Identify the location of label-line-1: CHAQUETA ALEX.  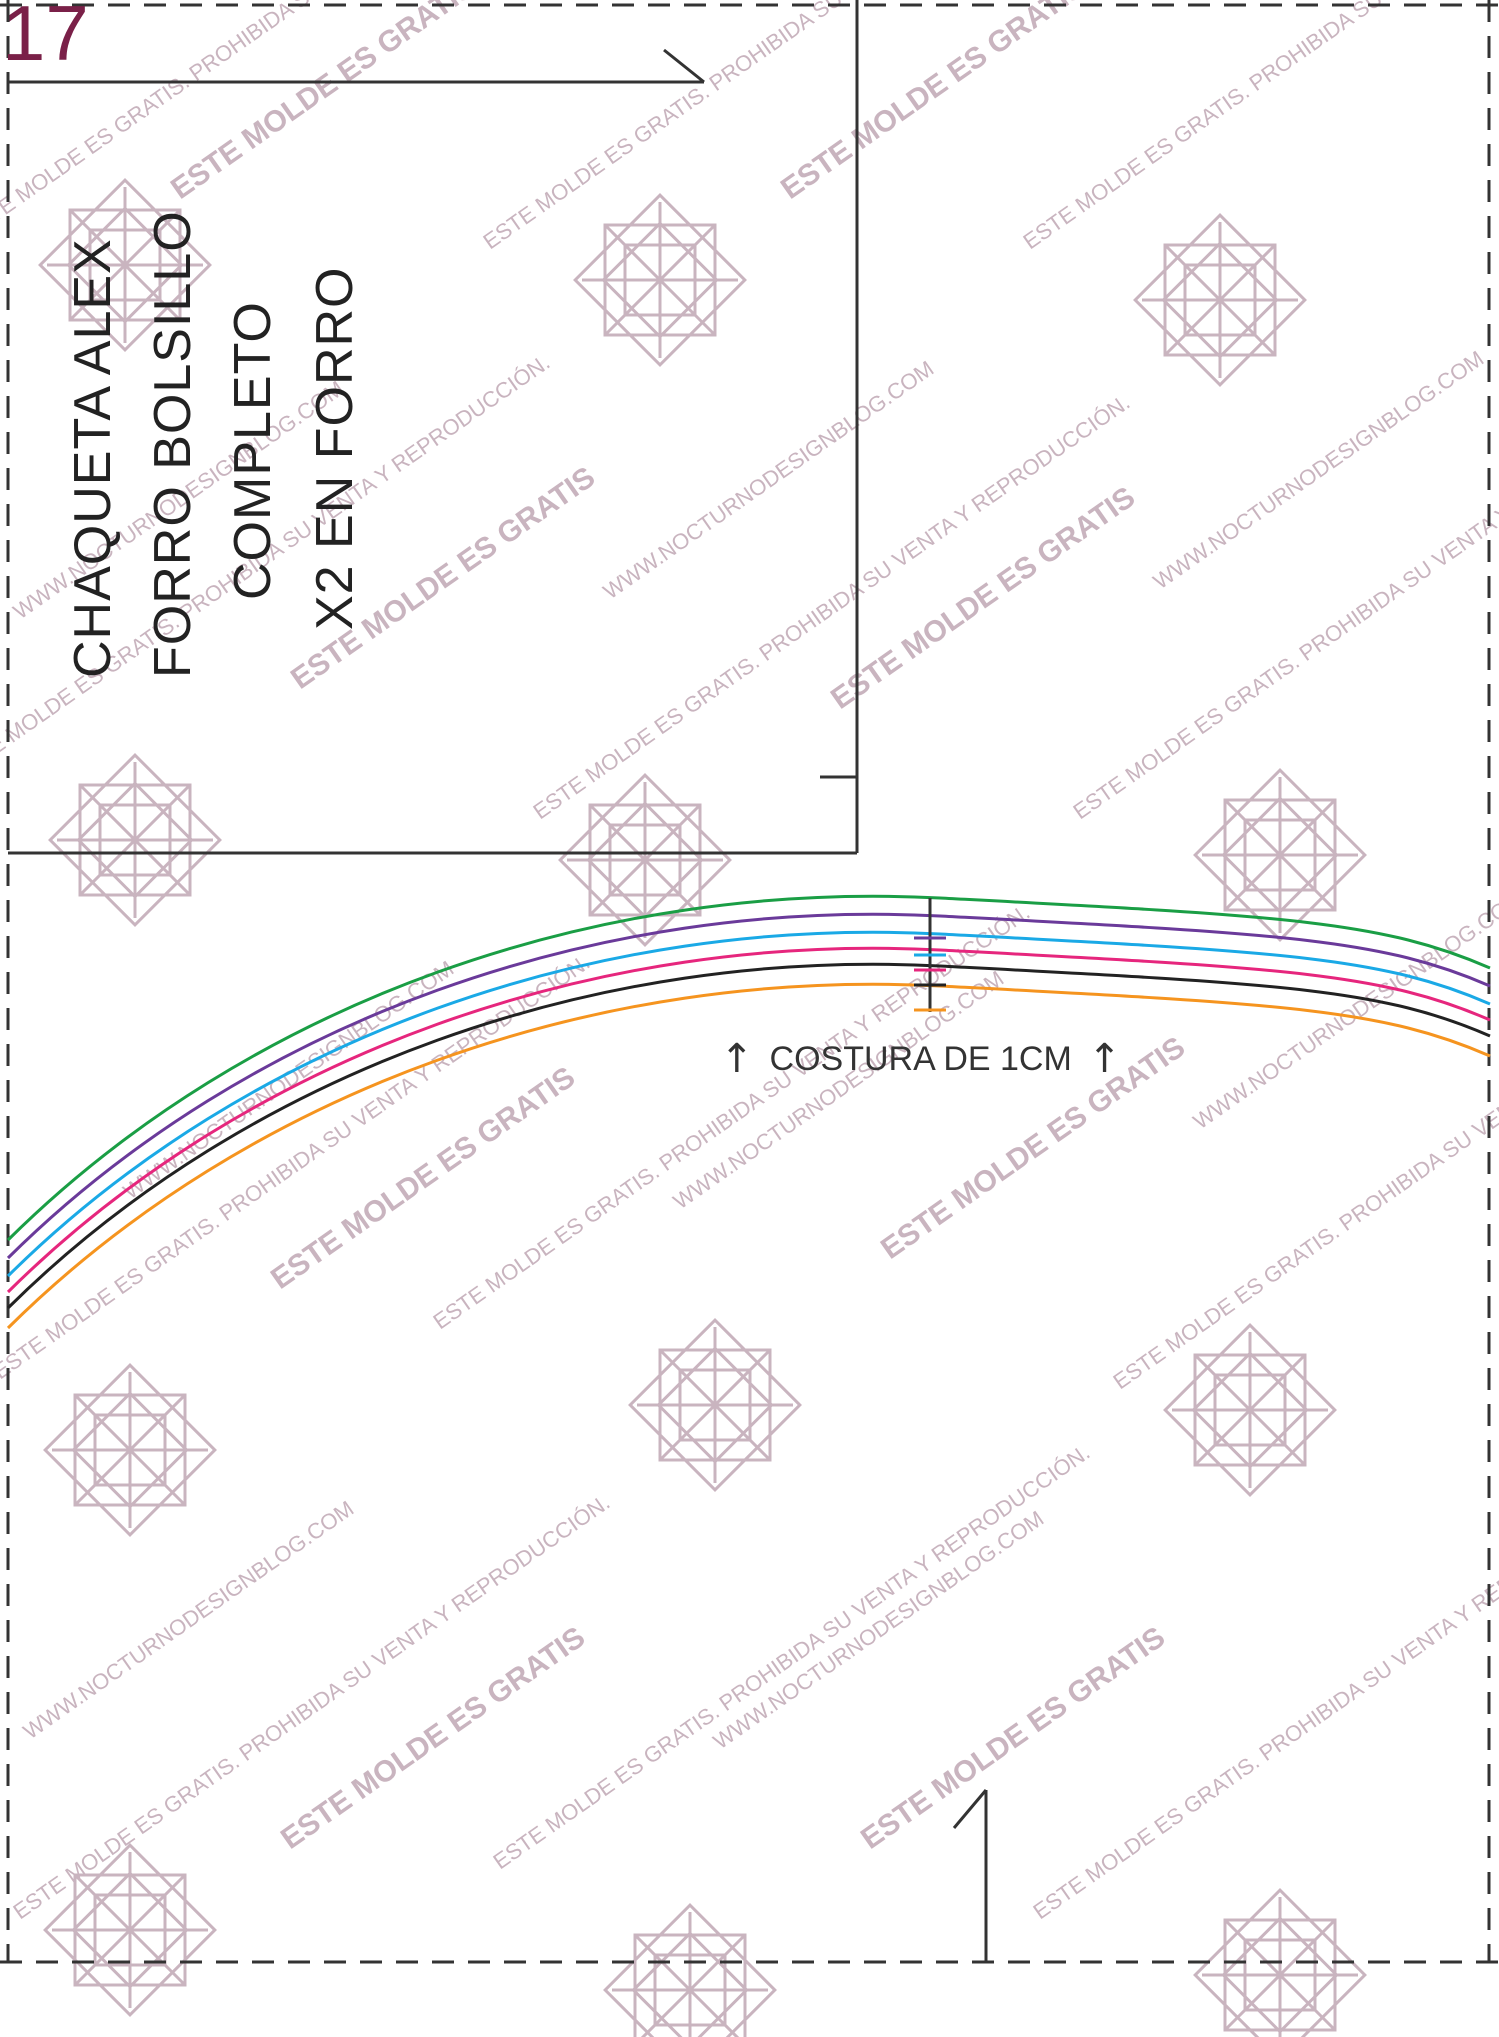
(93, 458).